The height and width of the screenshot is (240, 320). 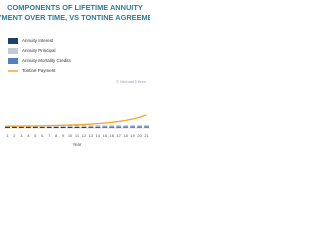 I want to click on x-tick-label: 6, so click(x=42, y=135).